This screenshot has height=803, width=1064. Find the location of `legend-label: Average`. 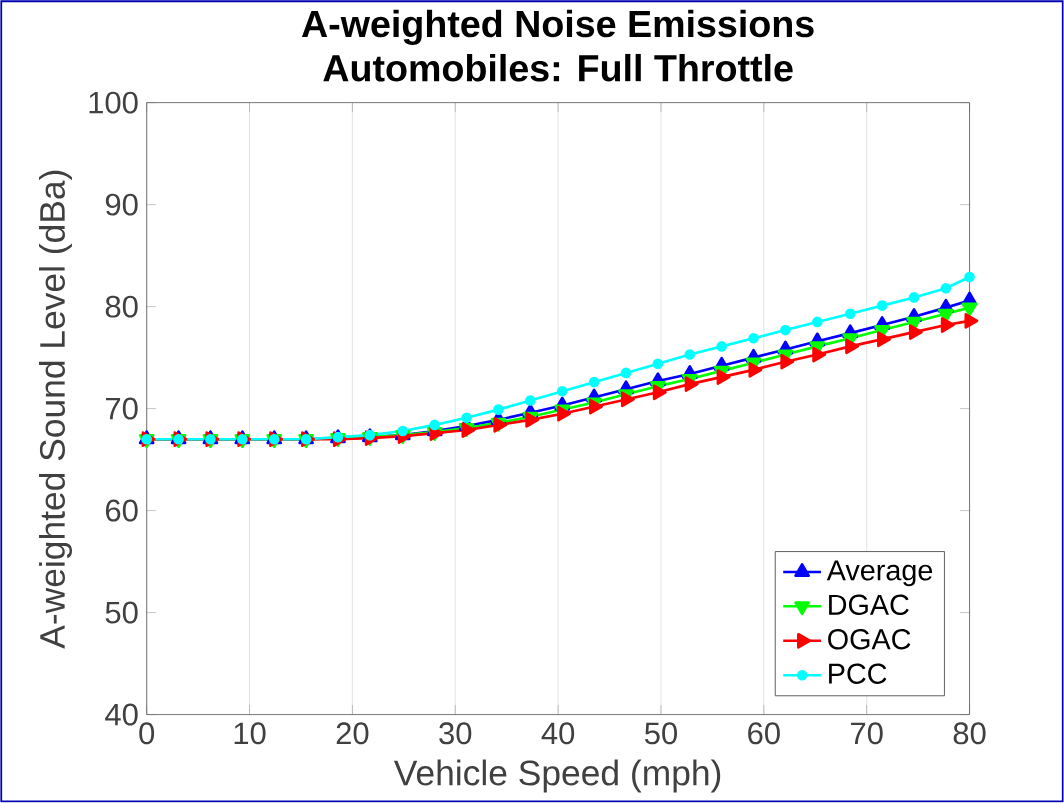

legend-label: Average is located at coordinates (879, 573).